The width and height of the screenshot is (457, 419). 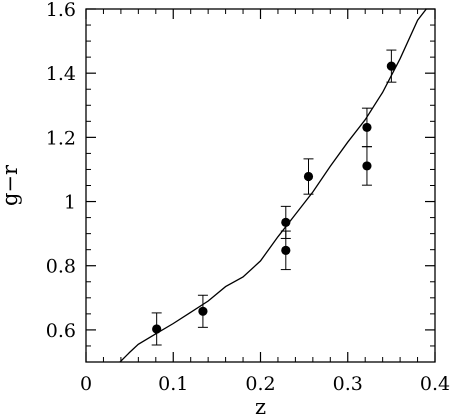 What do you see at coordinates (61, 10) in the screenshot?
I see `y-tick-label: 1.6` at bounding box center [61, 10].